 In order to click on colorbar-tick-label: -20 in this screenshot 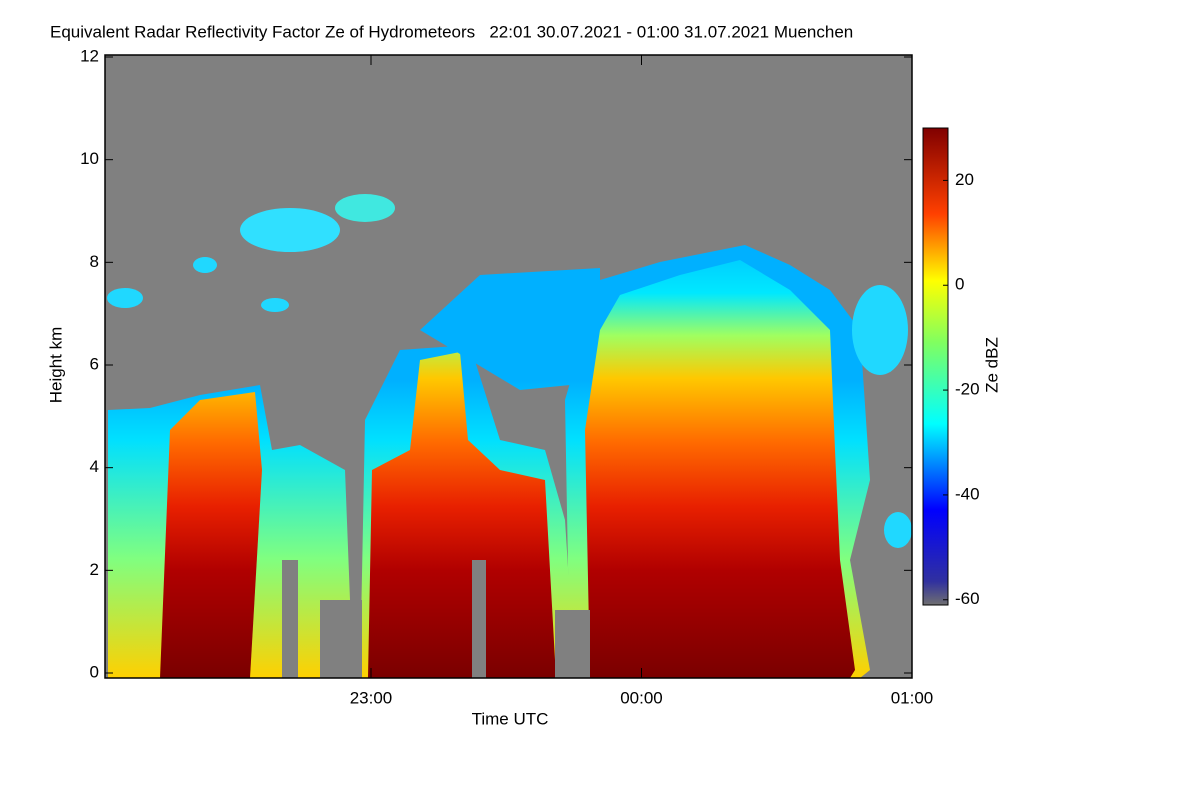, I will do `click(967, 389)`.